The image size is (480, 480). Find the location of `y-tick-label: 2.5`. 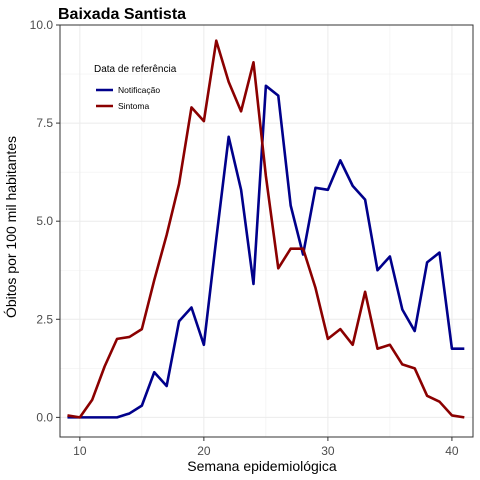

y-tick-label: 2.5 is located at coordinates (44, 319).